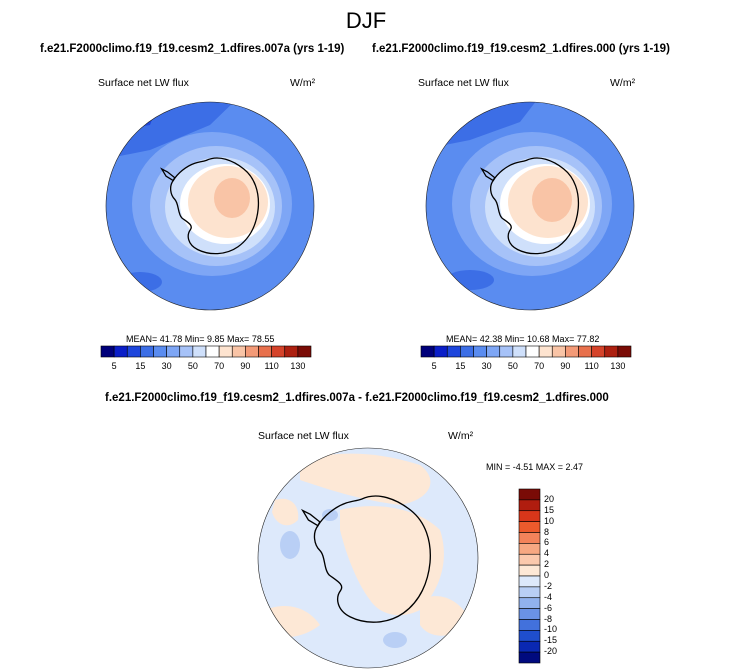 Image resolution: width=732 pixels, height=672 pixels. I want to click on diff-map-border, so click(368, 558).